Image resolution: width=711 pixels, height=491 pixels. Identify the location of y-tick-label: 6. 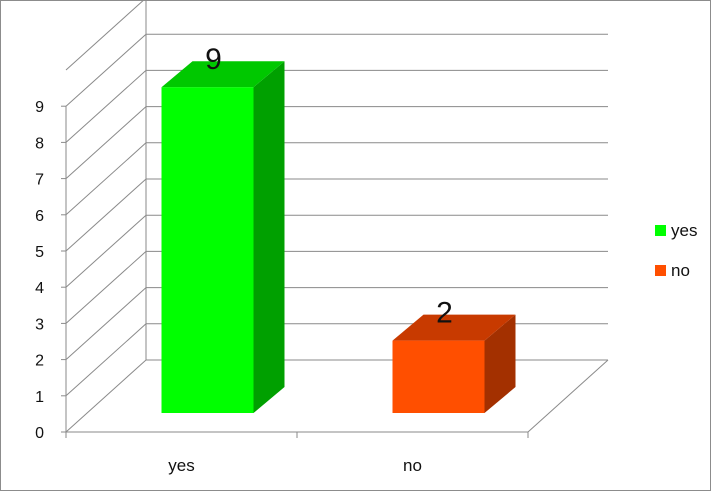
(39, 216).